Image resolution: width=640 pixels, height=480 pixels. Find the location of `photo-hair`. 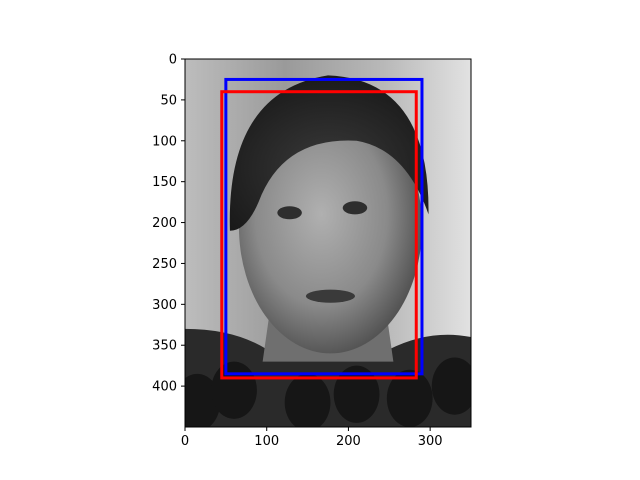

photo-hair is located at coordinates (329, 153).